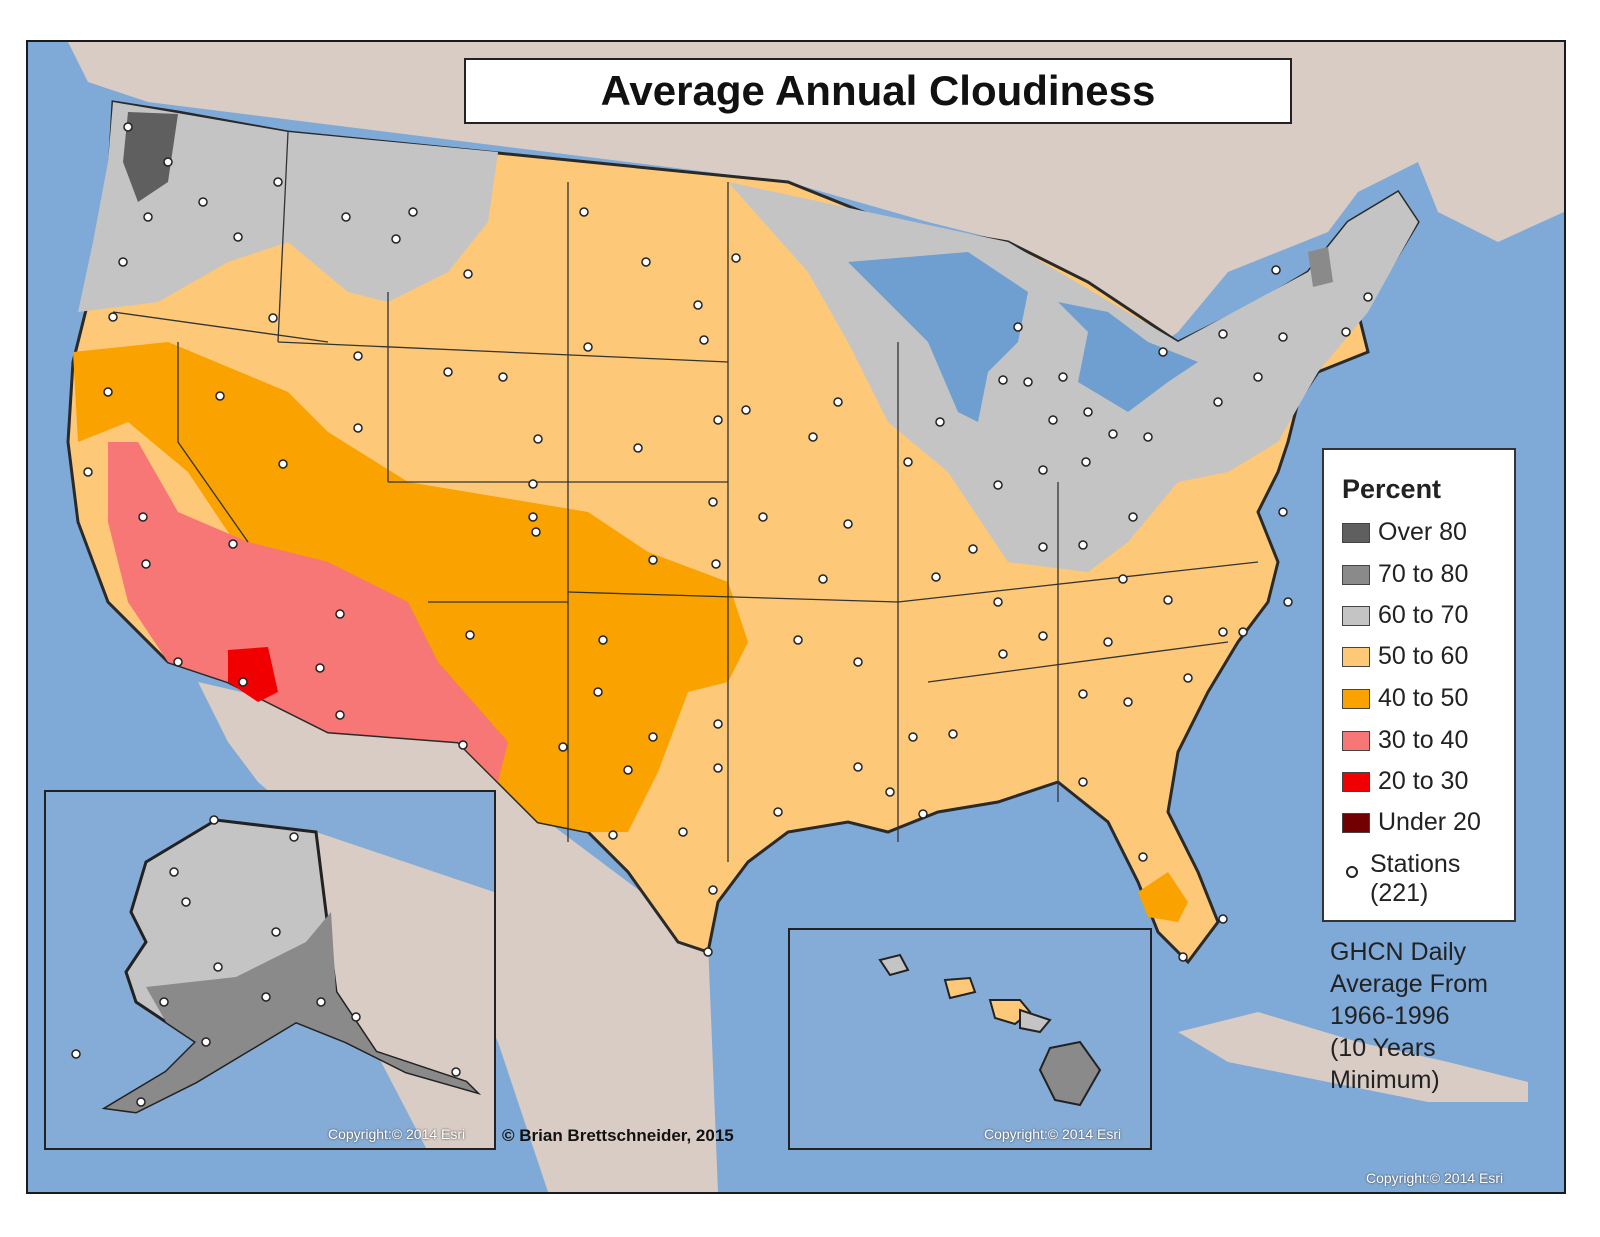 The image size is (1600, 1237). I want to click on source-note-line: Average From, so click(1409, 984).